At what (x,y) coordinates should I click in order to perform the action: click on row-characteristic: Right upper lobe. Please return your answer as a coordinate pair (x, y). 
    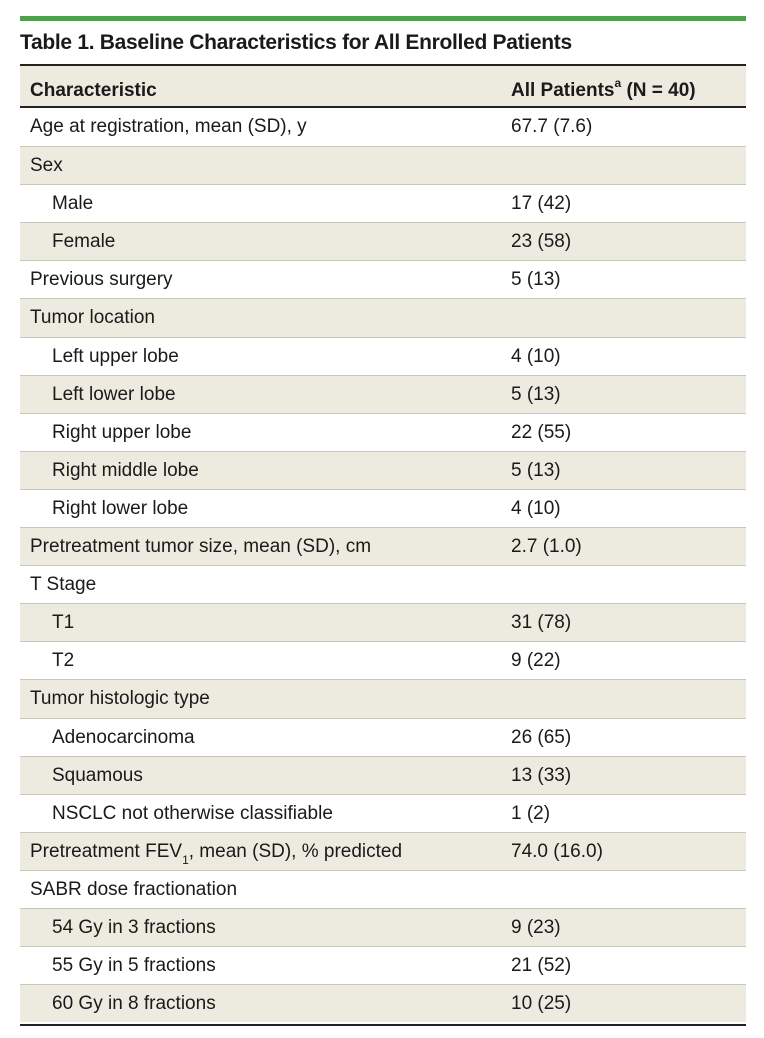
    Looking at the image, I should click on (121, 432).